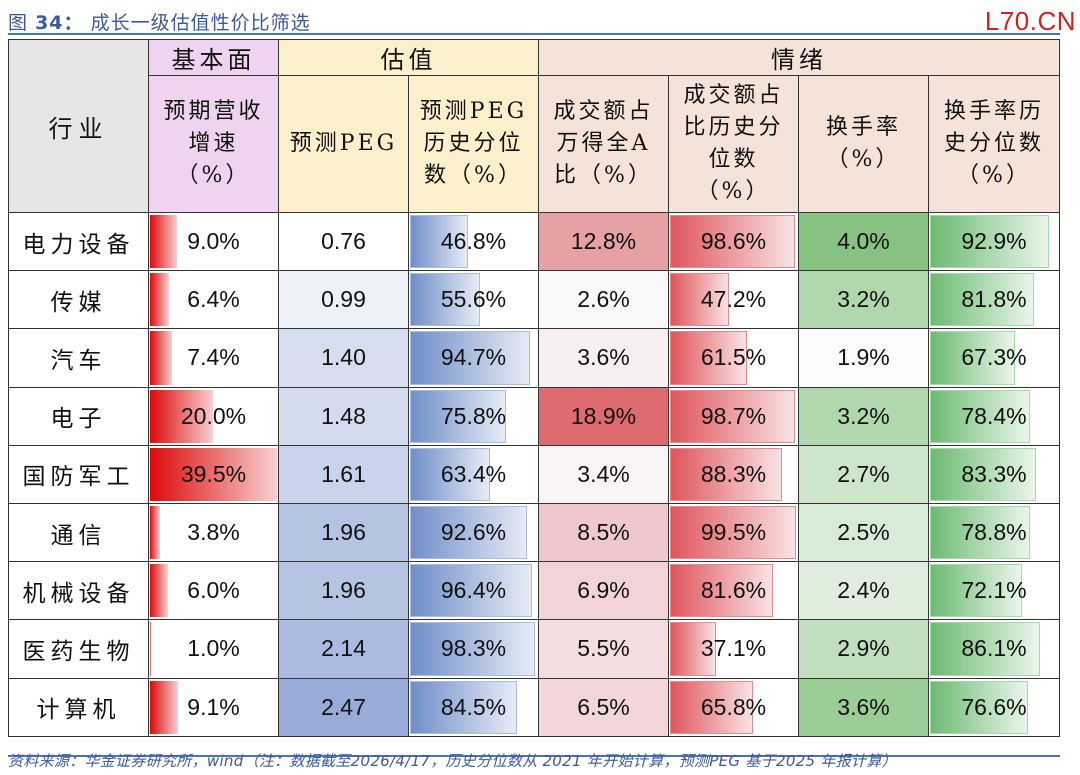 The image size is (1080, 775). Describe the element at coordinates (534, 416) in the screenshot. I see `table-row: 电子 20.0% 1.48 75.8% 18.9% 98.7% 3.2% 78.4%` at that location.